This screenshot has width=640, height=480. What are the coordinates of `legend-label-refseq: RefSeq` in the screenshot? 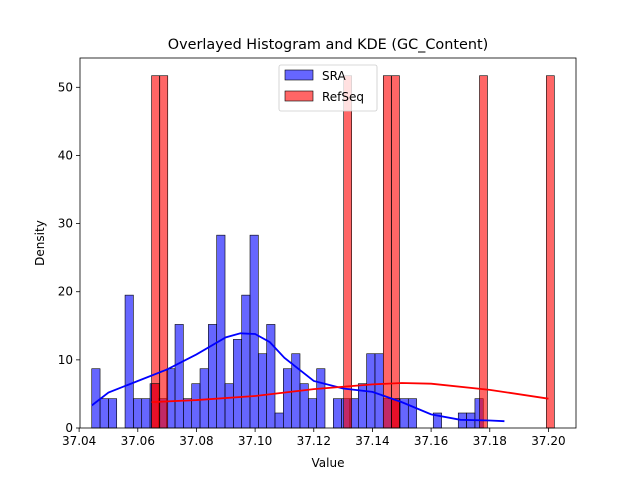 It's located at (343, 97).